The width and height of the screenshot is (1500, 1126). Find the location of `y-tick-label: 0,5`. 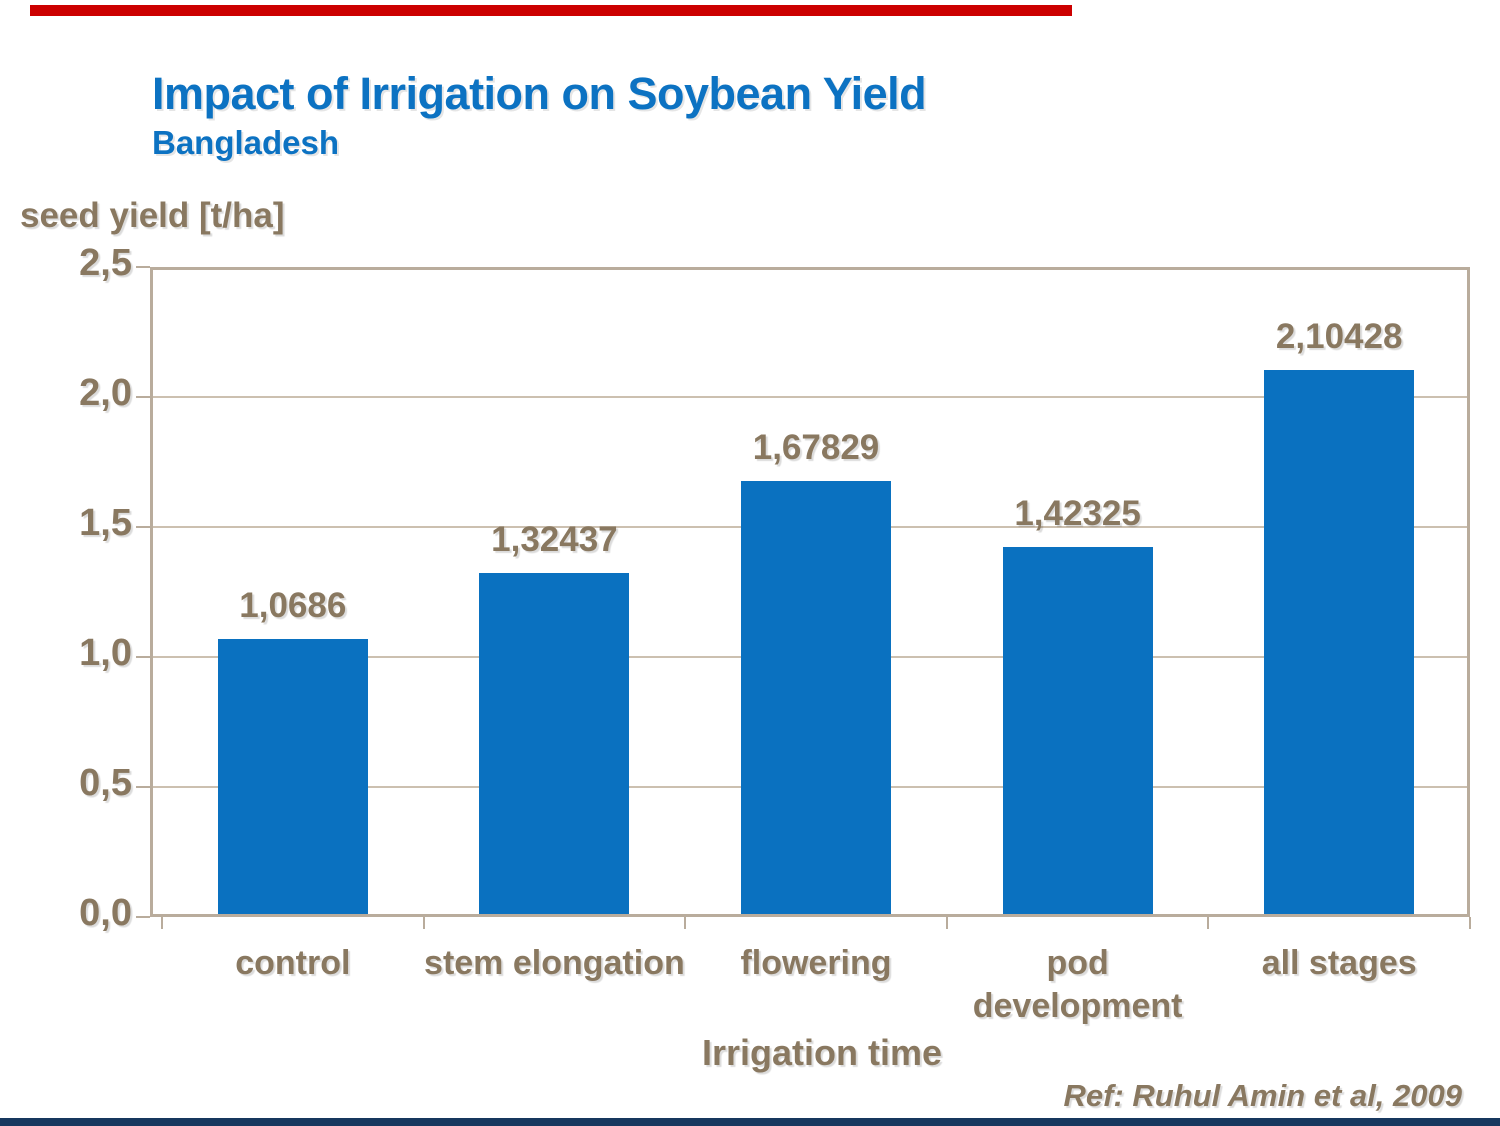

y-tick-label: 0,5 is located at coordinates (105, 783).